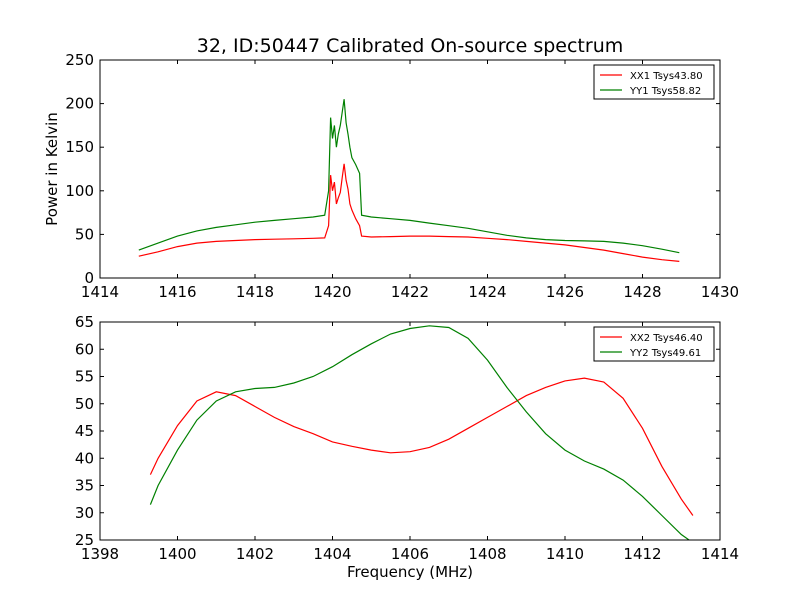 This screenshot has width=800, height=600. Describe the element at coordinates (89, 278) in the screenshot. I see `y-tick-label: 0` at that location.